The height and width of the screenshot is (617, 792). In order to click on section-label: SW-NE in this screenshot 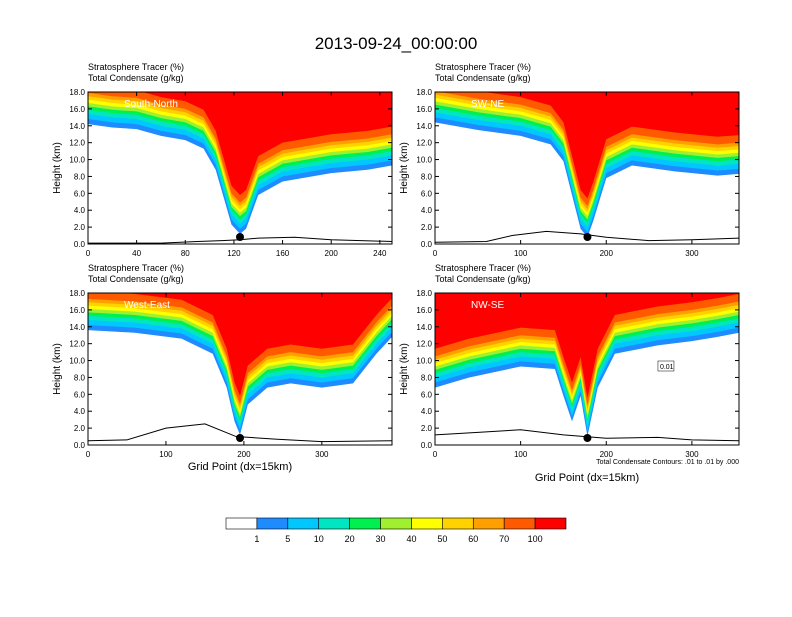, I will do `click(487, 104)`.